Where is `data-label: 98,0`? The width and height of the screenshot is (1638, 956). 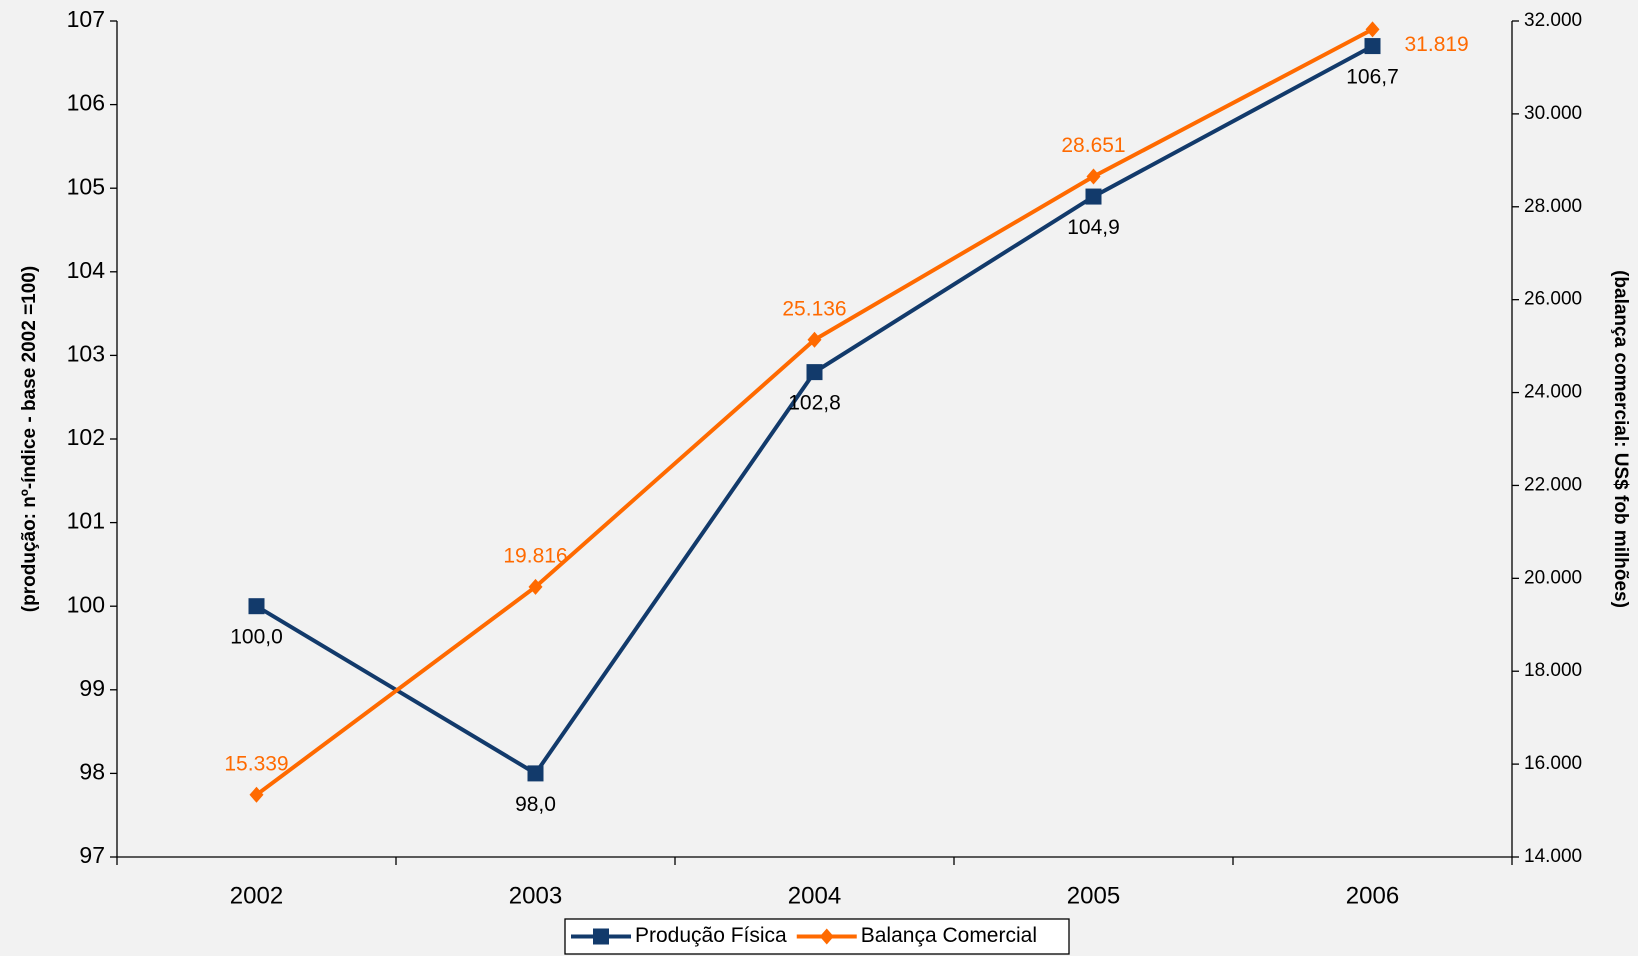
data-label: 98,0 is located at coordinates (535, 804).